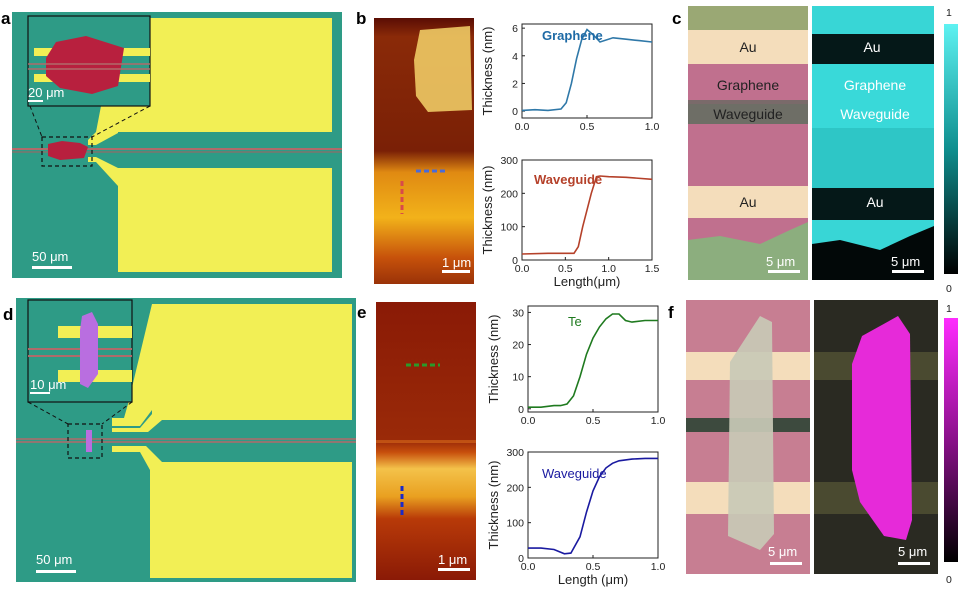 Image resolution: width=962 pixels, height=593 pixels. I want to click on panel-c-left-waveguide, so click(748, 114).